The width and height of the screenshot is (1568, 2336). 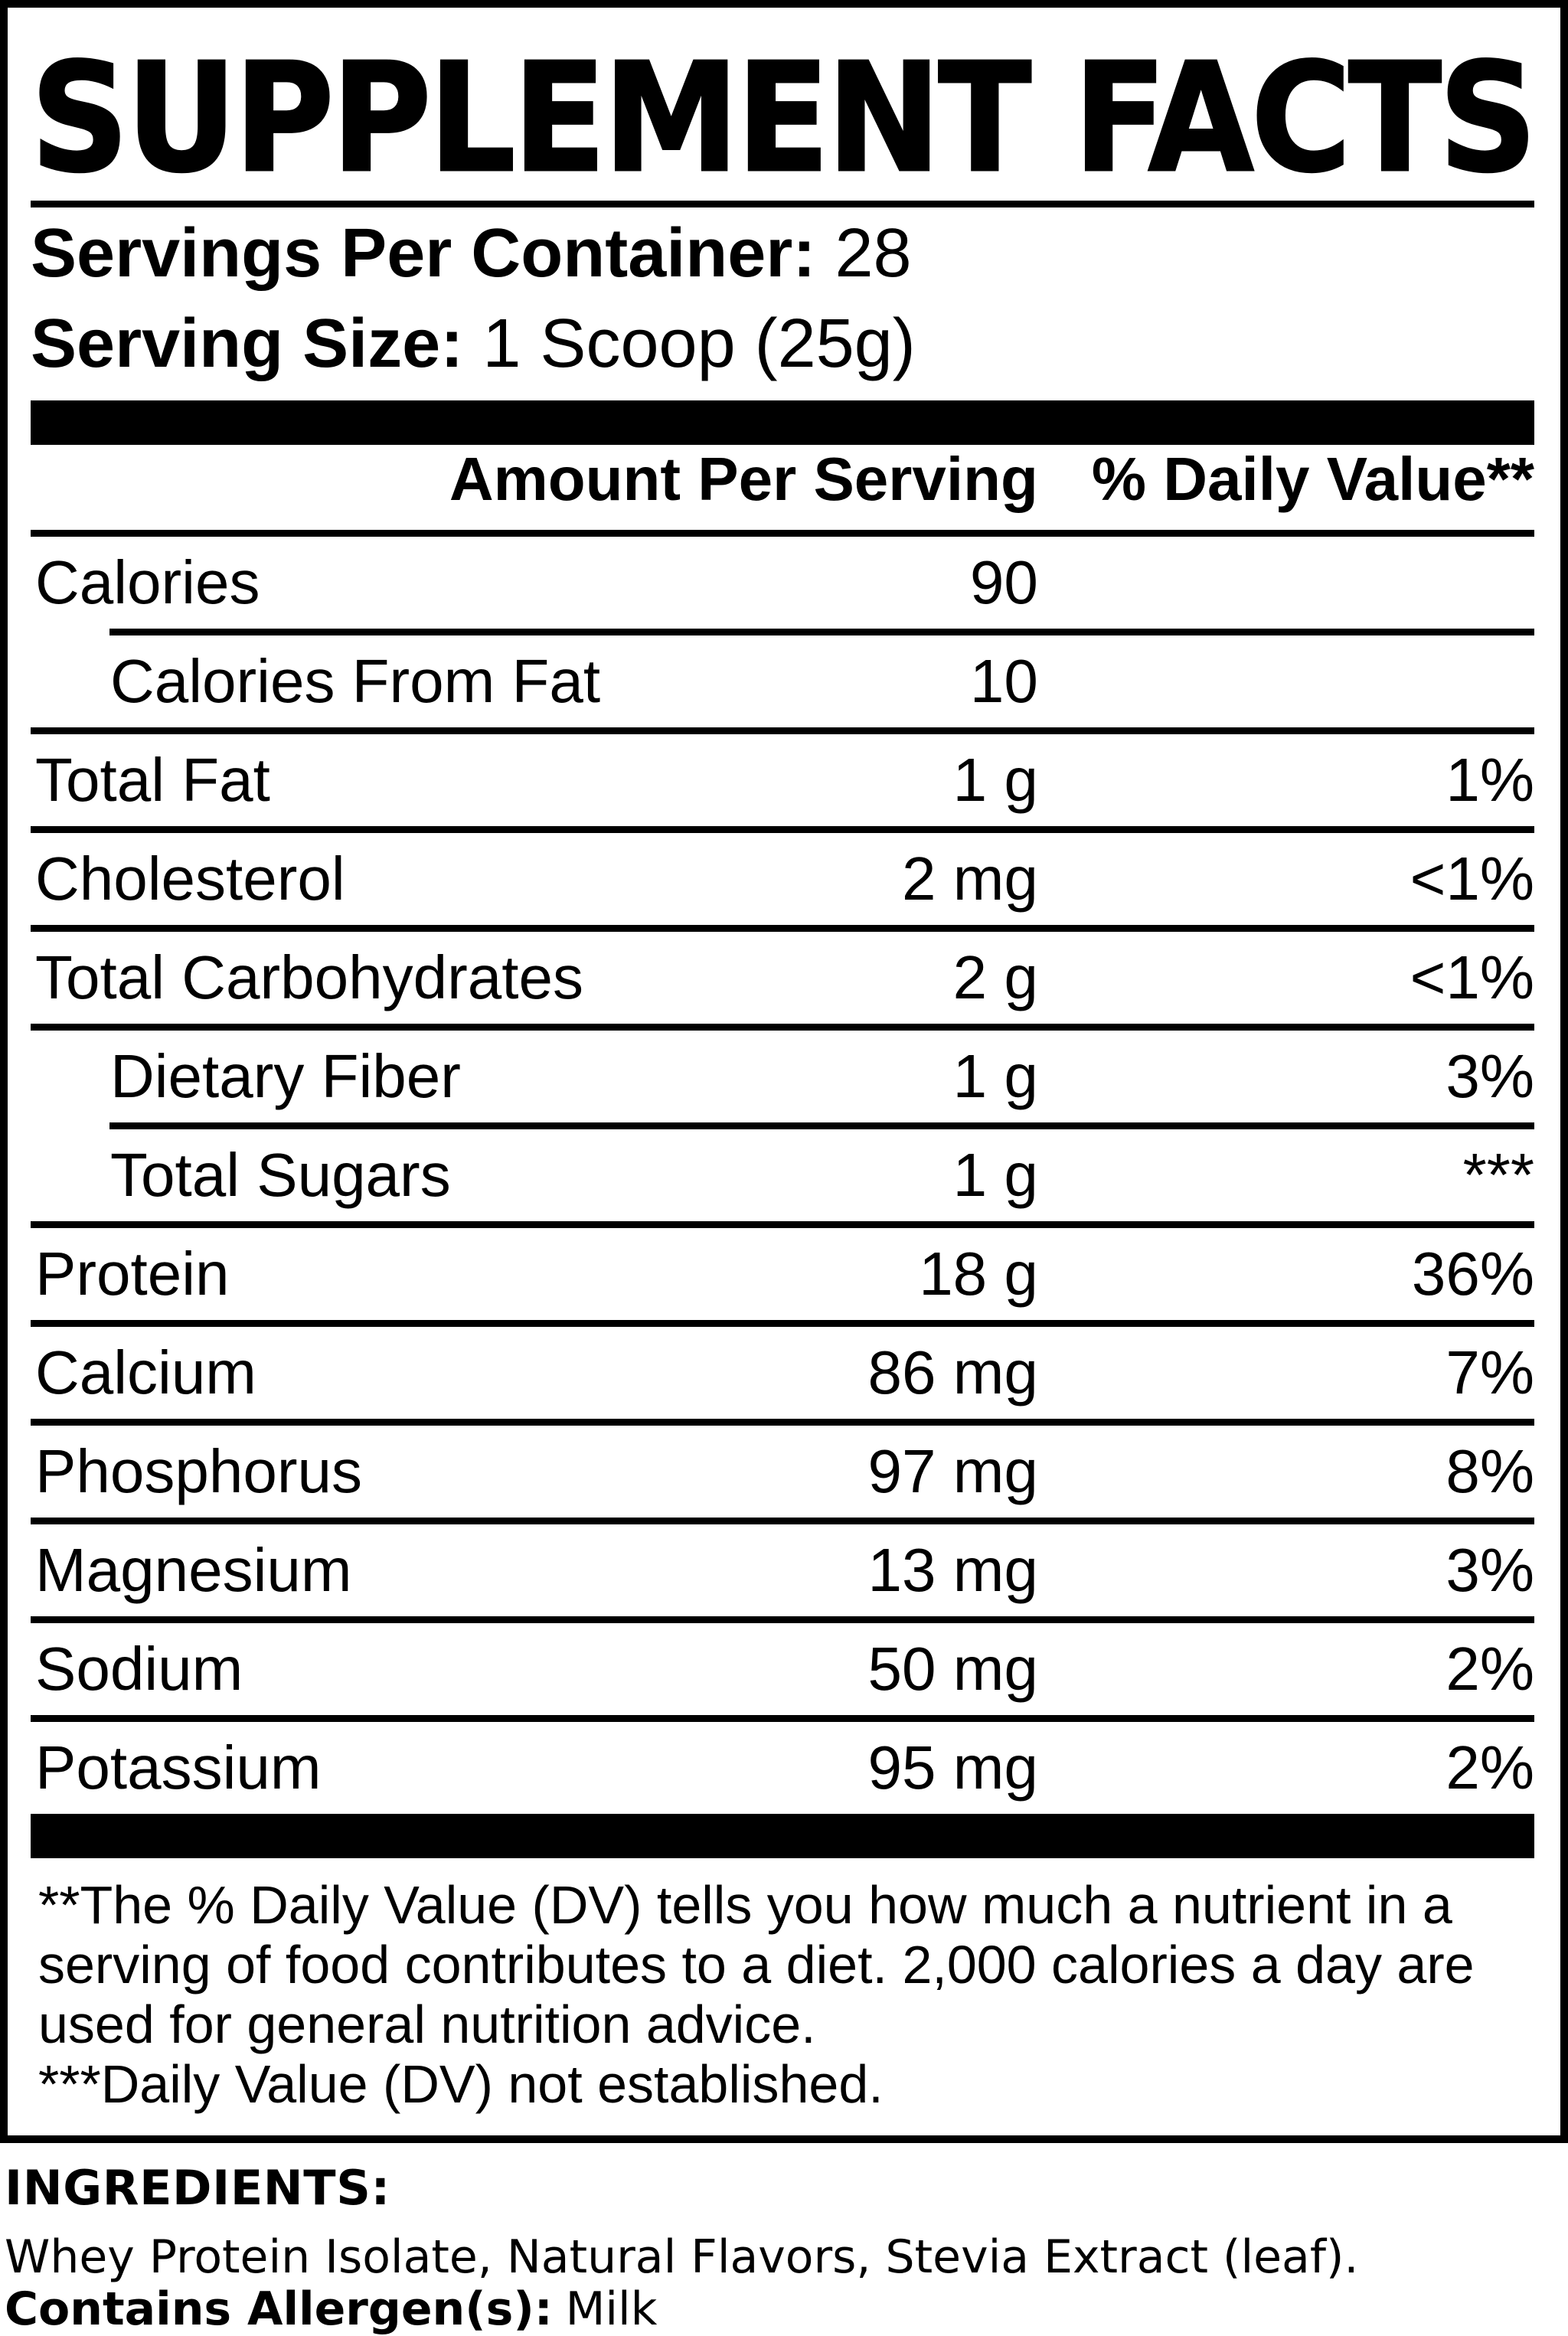 What do you see at coordinates (873, 253) in the screenshot?
I see `servings-per-container-value: 28` at bounding box center [873, 253].